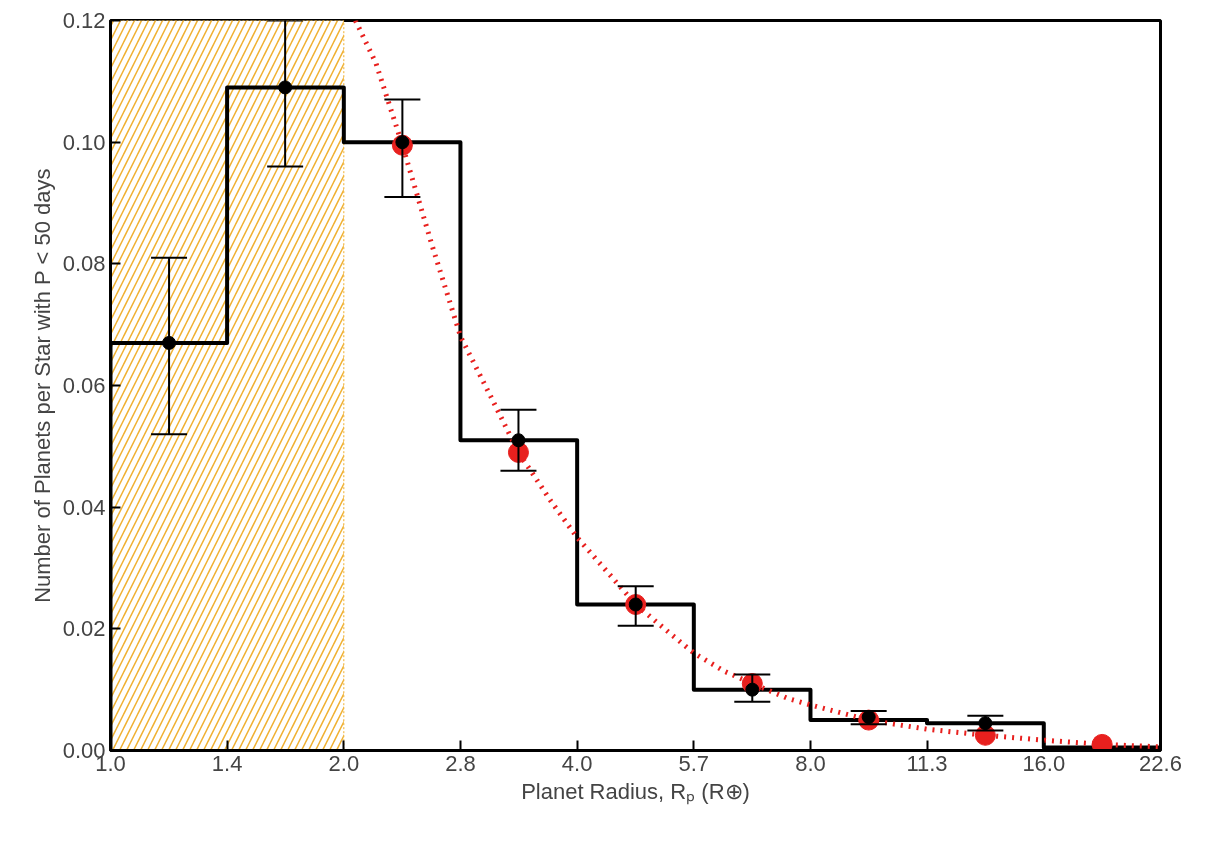 Image resolution: width=1221 pixels, height=851 pixels. What do you see at coordinates (460, 763) in the screenshot?
I see `x-tick-label: 2.8` at bounding box center [460, 763].